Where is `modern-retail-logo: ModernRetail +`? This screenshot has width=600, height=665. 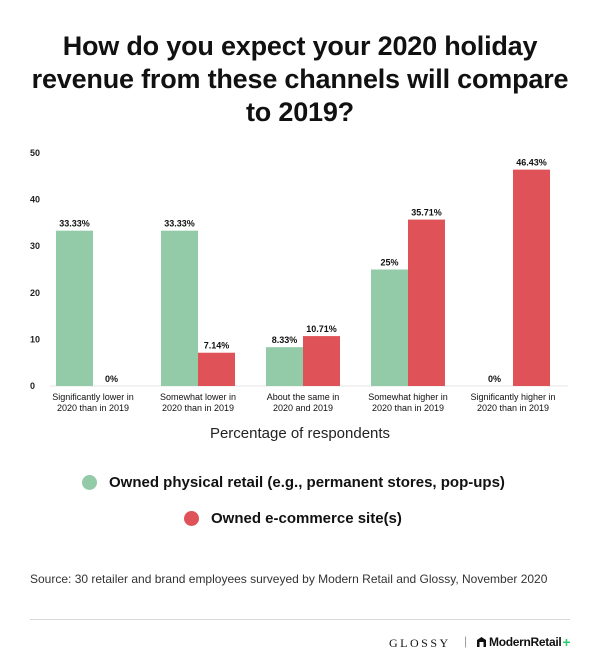
modern-retail-logo: ModernRetail + is located at coordinates (524, 642).